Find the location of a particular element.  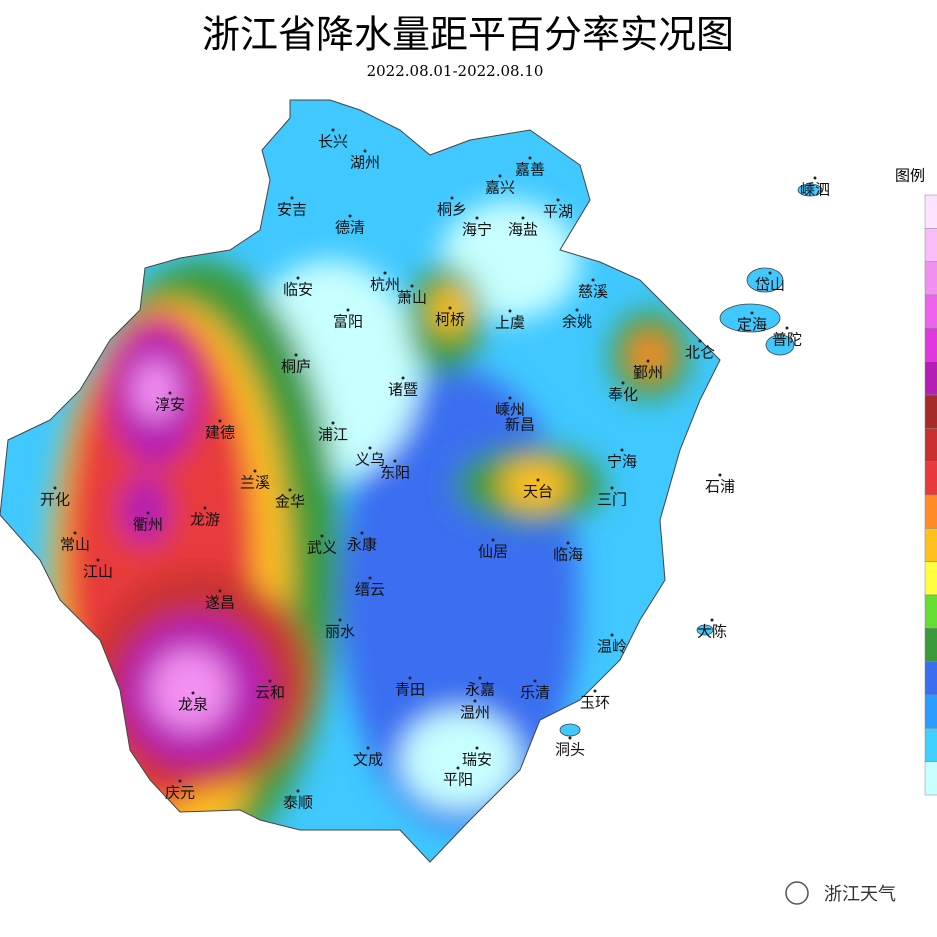

city-label: 萧山 is located at coordinates (412, 298).